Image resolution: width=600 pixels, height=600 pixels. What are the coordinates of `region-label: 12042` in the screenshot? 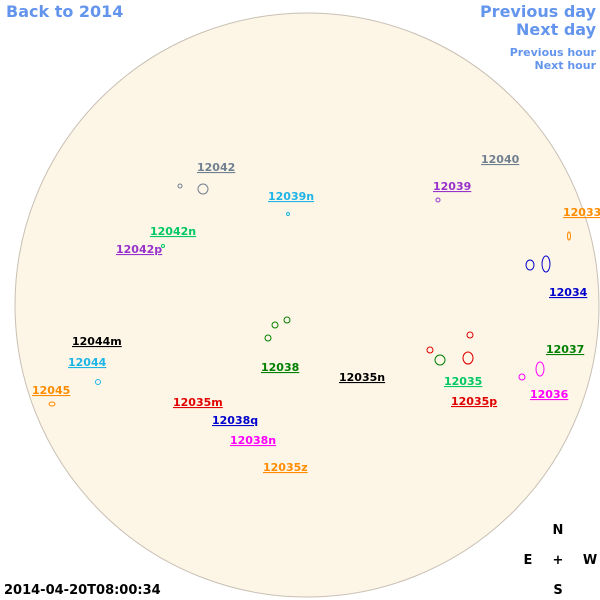 It's located at (216, 167).